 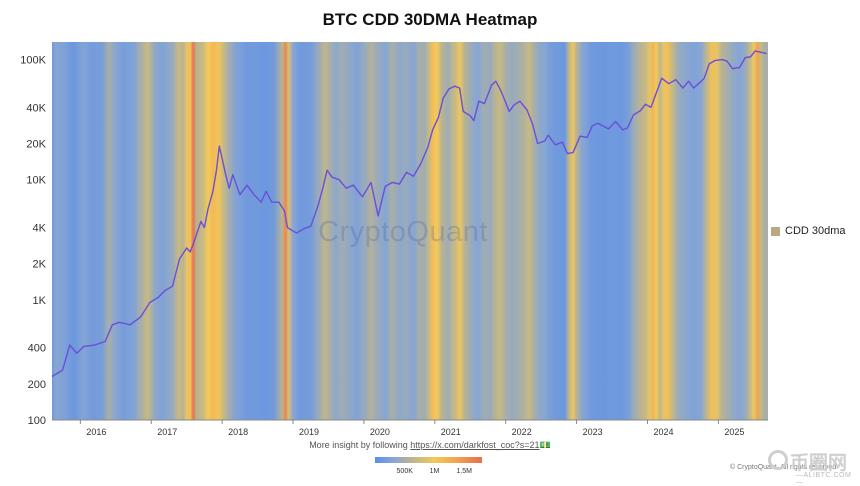 I want to click on y-tick-label: 400, so click(x=37, y=349).